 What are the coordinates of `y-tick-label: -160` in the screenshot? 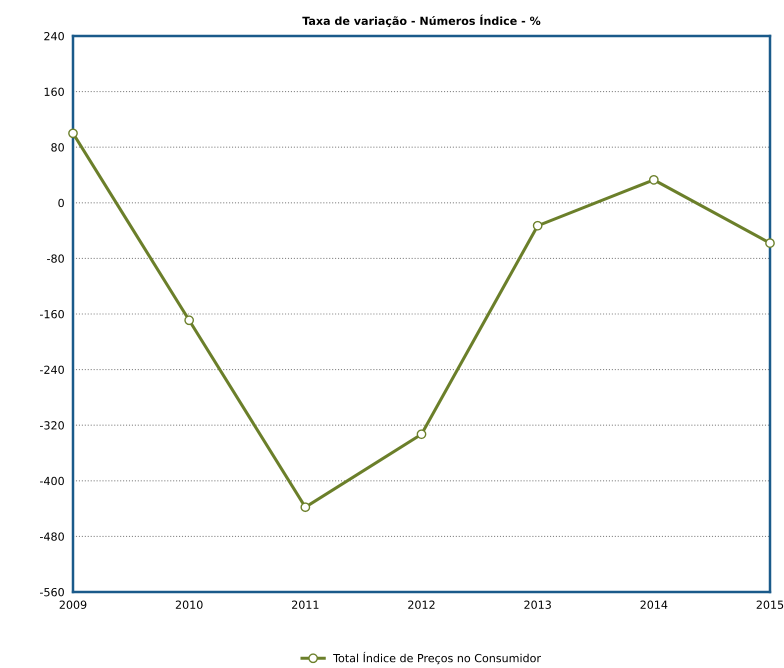 It's located at (52, 314).